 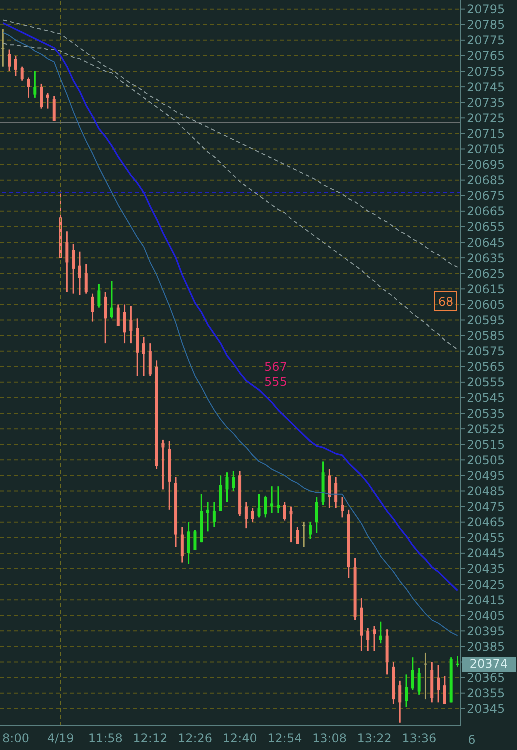 I want to click on y-tick-label: 20695, so click(x=486, y=165).